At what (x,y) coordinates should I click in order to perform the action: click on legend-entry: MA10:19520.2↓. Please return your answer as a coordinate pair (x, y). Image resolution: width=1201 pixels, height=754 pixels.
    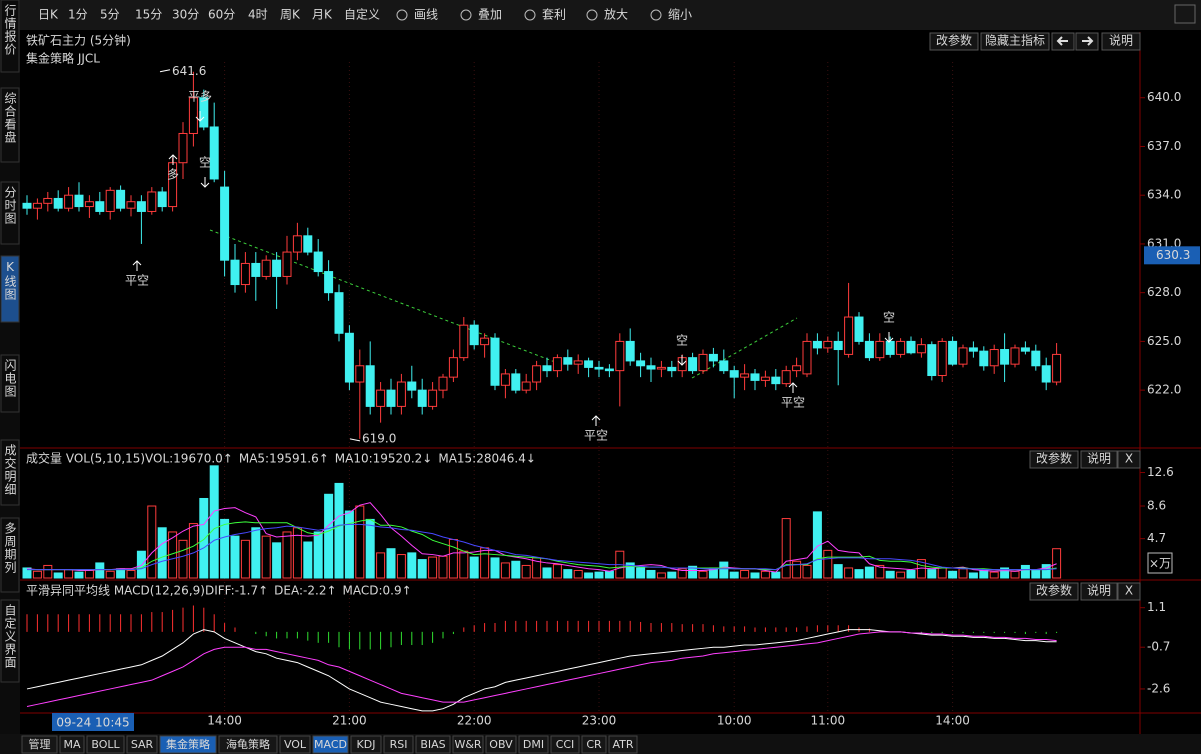
    Looking at the image, I should click on (384, 459).